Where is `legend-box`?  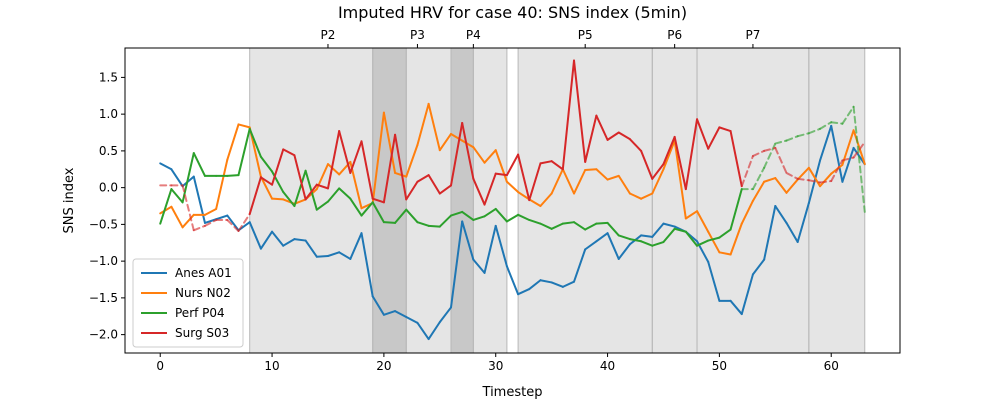
legend-box is located at coordinates (188, 303).